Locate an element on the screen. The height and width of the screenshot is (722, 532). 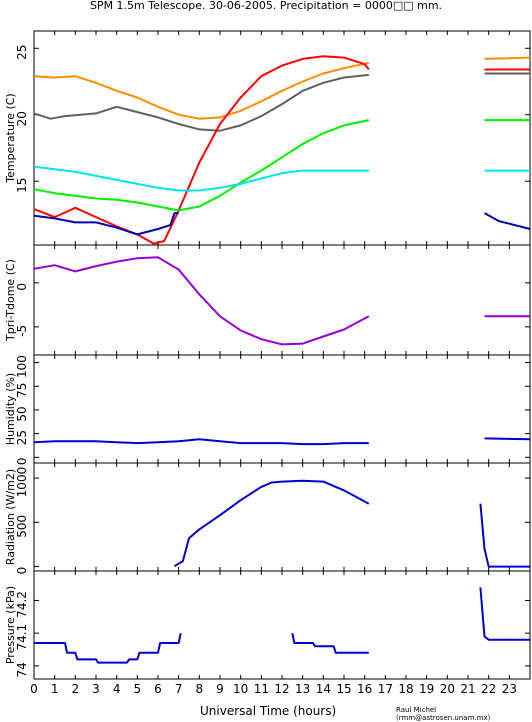
y-tick-label: 75 is located at coordinates (22, 390).